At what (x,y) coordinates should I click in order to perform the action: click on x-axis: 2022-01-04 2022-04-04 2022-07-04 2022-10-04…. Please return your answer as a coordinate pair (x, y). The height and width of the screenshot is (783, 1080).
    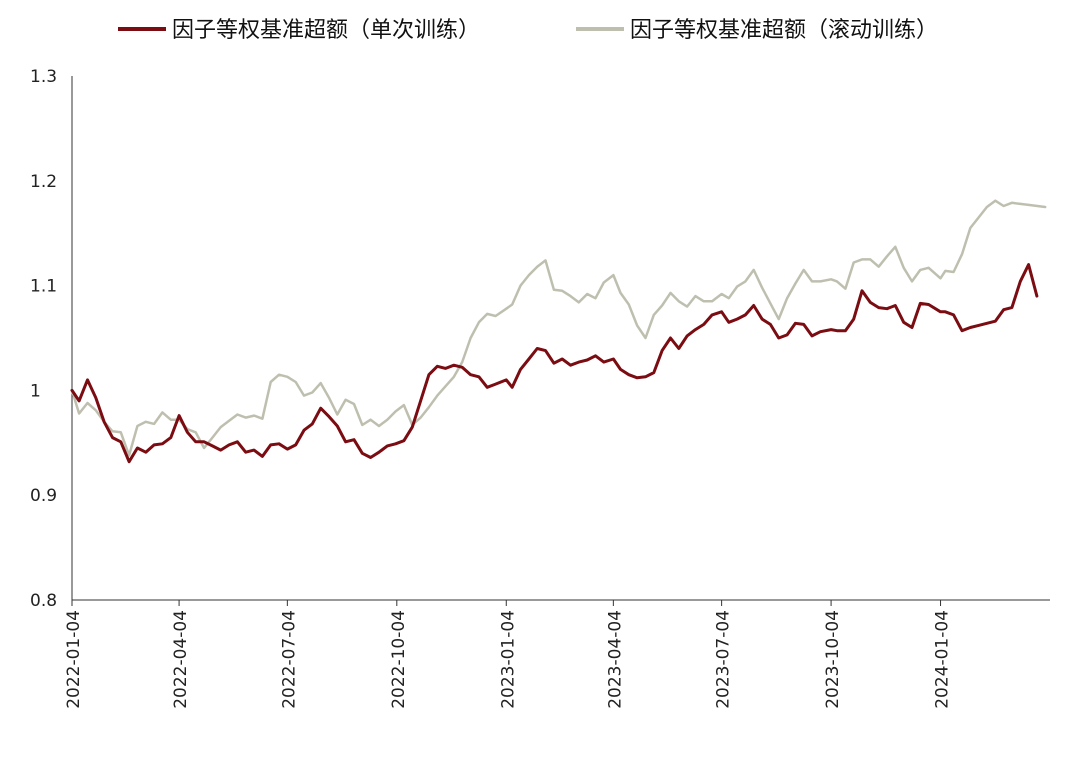
    Looking at the image, I should click on (557, 654).